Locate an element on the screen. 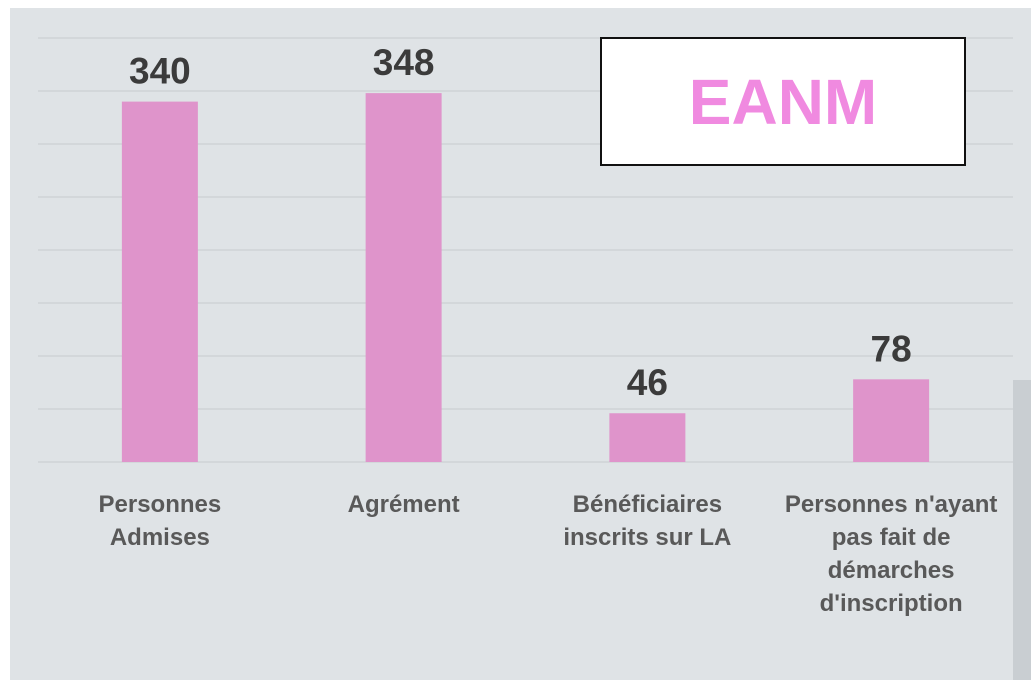  side-strip is located at coordinates (1022, 530).